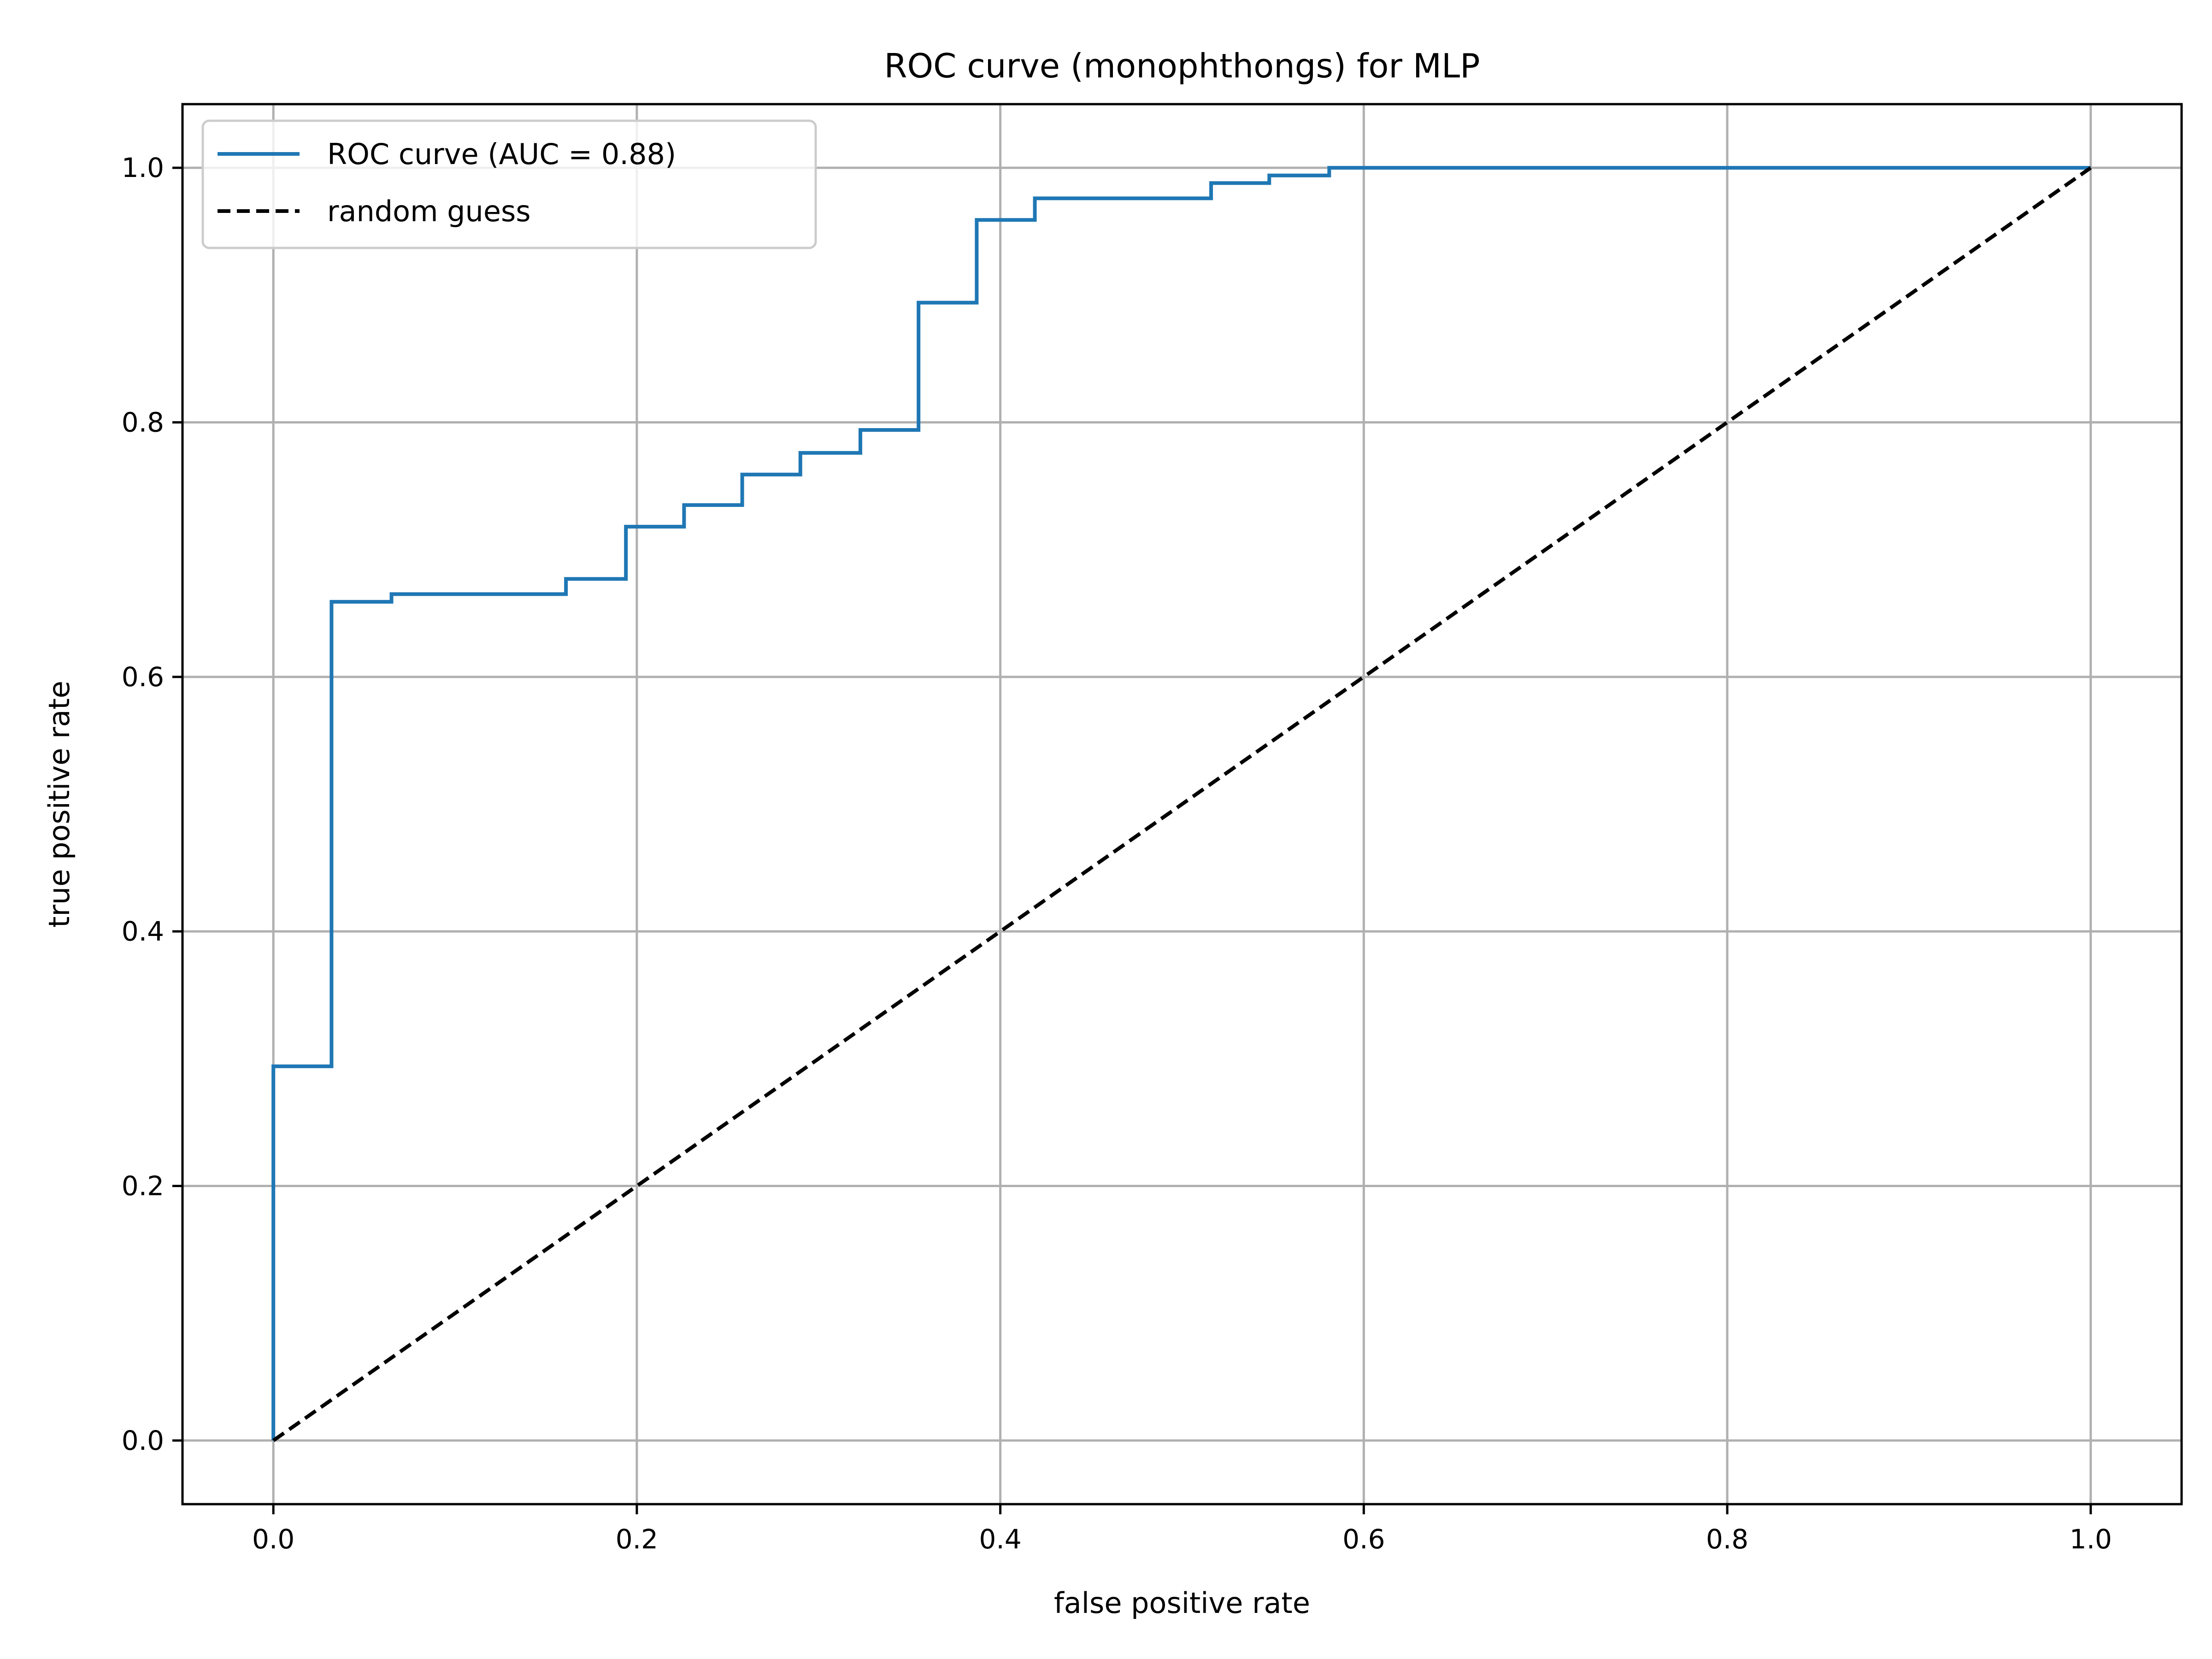 The image size is (2212, 1659). I want to click on legend: ROC curve (AUC = 0.88) random guess, so click(509, 184).